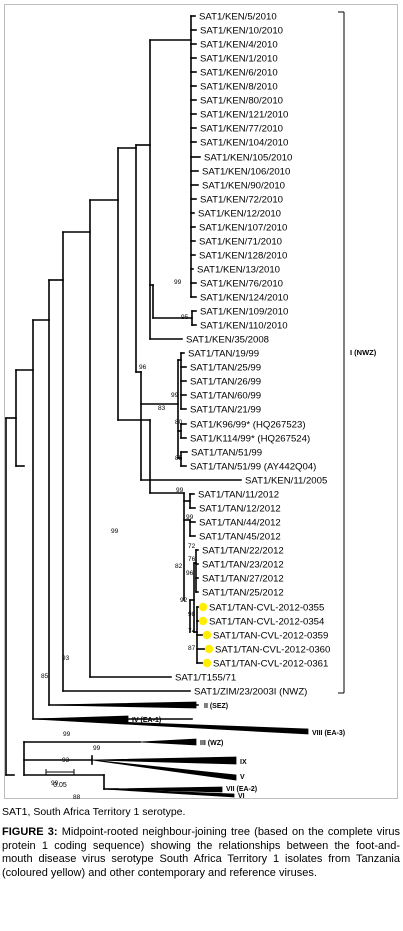 The height and width of the screenshot is (931, 403). Describe the element at coordinates (241, 129) in the screenshot. I see `taxon-label: SAT1/KEN/77/2010` at that location.